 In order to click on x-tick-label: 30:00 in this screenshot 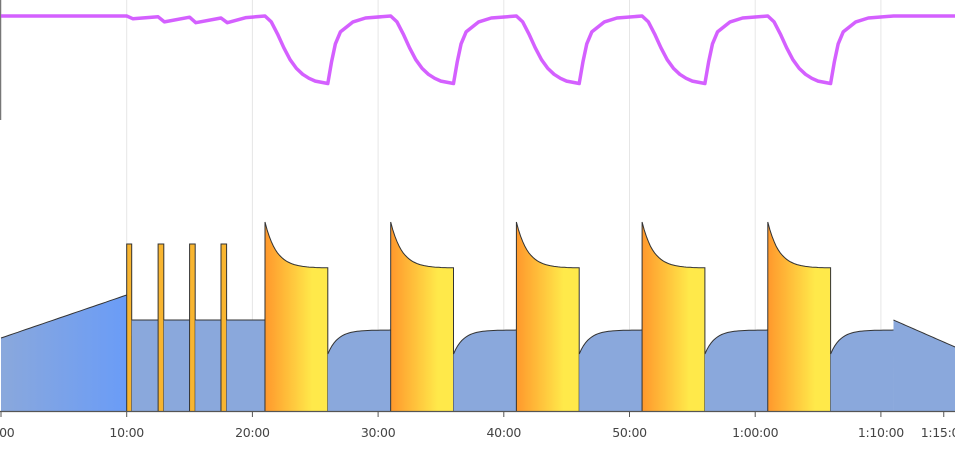, I will do `click(378, 432)`.